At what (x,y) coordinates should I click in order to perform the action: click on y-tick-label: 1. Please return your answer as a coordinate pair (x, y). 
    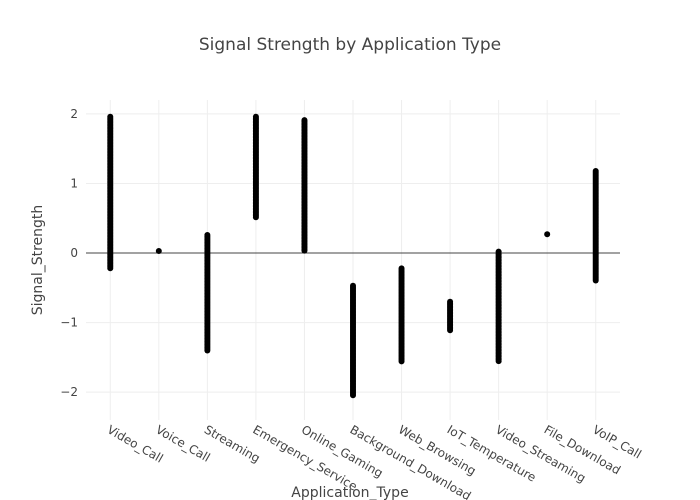
    Looking at the image, I should click on (74, 183).